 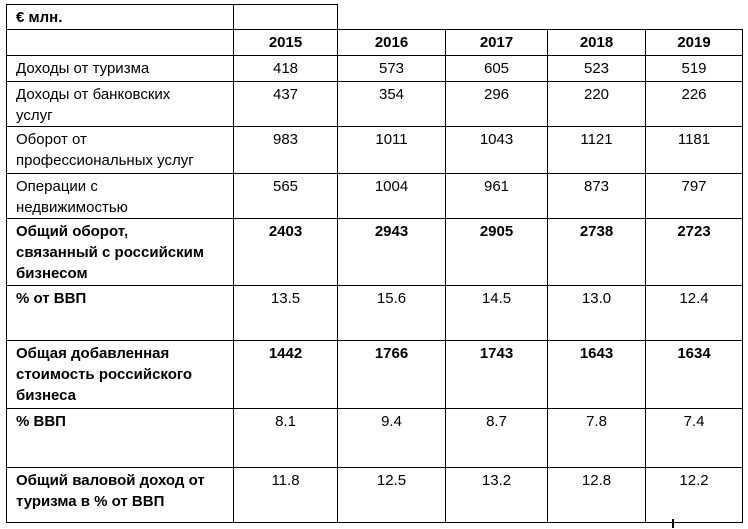 What do you see at coordinates (120, 438) in the screenshot?
I see `row-label-cell: % ВВП` at bounding box center [120, 438].